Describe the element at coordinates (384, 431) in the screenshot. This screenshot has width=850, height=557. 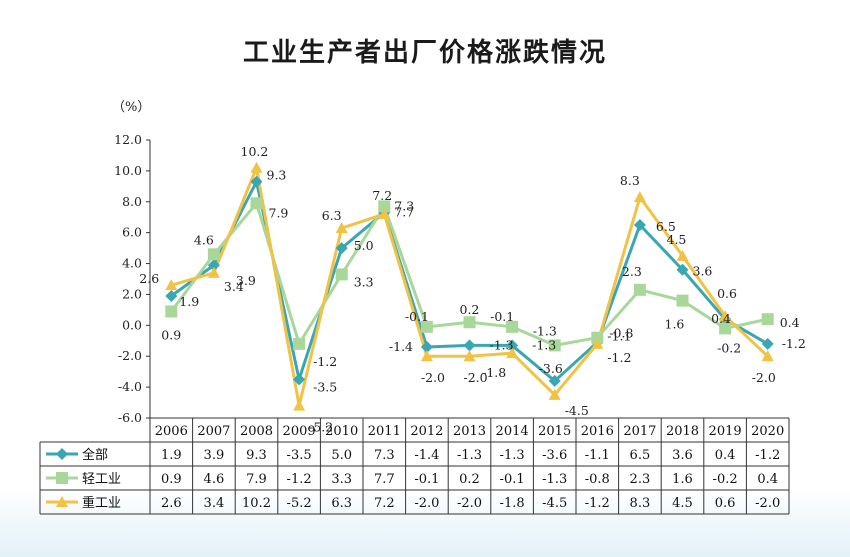
I see `x-tick-label: 2011` at that location.